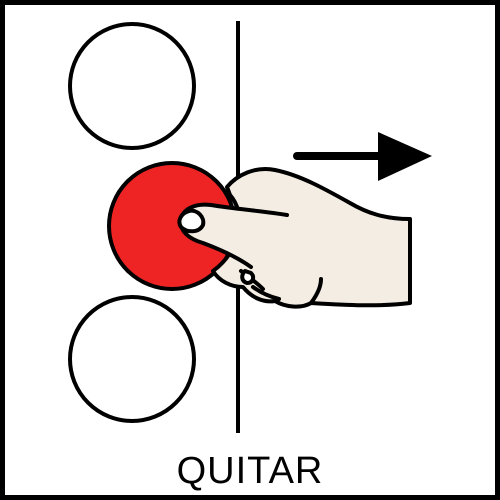  I want to click on arrow-right-icon, so click(362, 156).